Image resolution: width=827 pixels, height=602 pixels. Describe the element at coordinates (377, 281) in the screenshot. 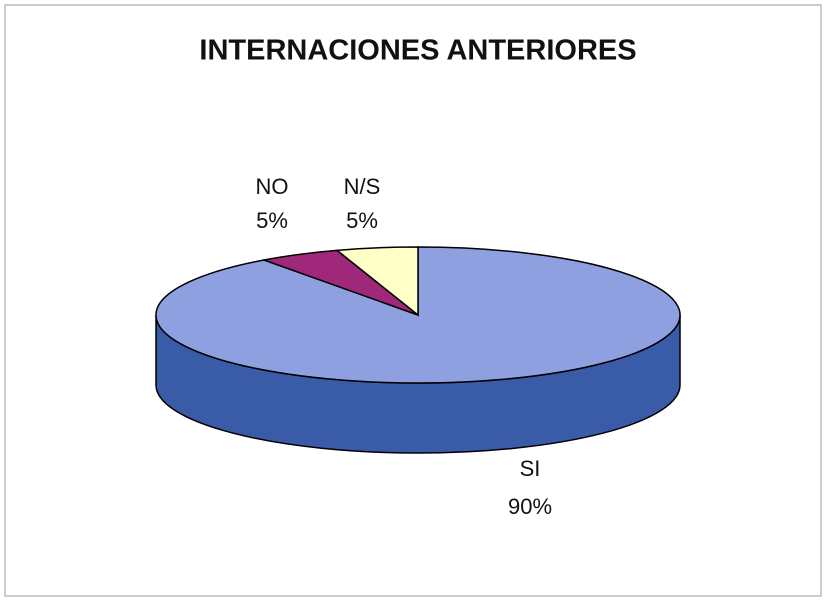

I see `pie-slice` at that location.